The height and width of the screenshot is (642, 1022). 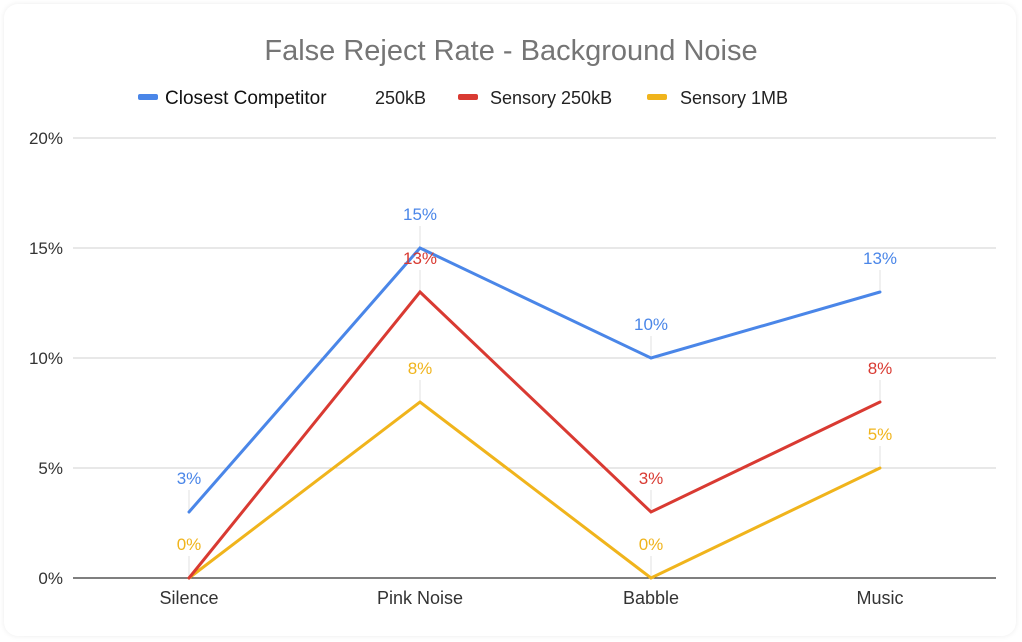 What do you see at coordinates (188, 598) in the screenshot?
I see `x-tick-label: Silence` at bounding box center [188, 598].